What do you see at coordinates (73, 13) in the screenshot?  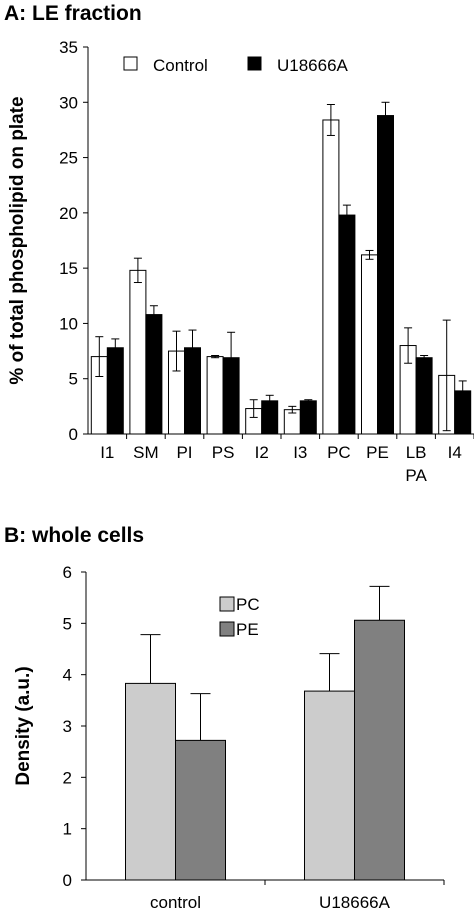 I see `panel-a-title: A: LE fraction` at bounding box center [73, 13].